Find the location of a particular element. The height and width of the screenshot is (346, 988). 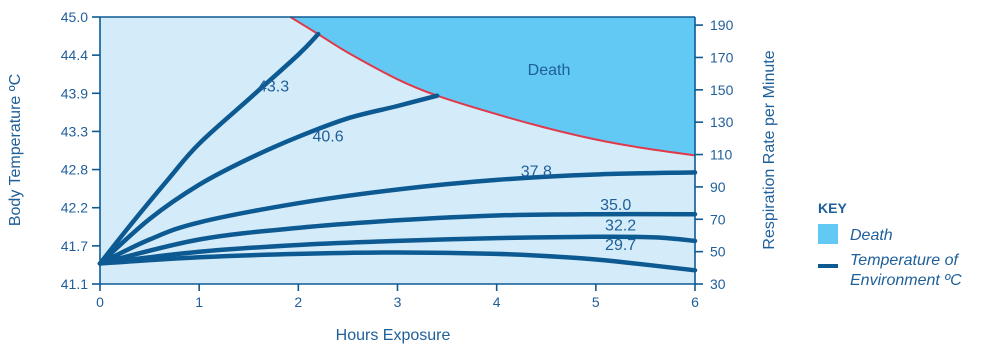

key-title: KEY is located at coordinates (832, 208).